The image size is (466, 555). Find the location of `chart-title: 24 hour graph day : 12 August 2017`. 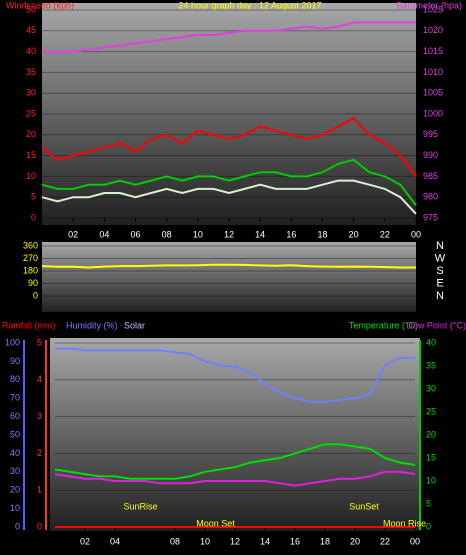

chart-title: 24 hour graph day : 12 August 2017 is located at coordinates (249, 5).